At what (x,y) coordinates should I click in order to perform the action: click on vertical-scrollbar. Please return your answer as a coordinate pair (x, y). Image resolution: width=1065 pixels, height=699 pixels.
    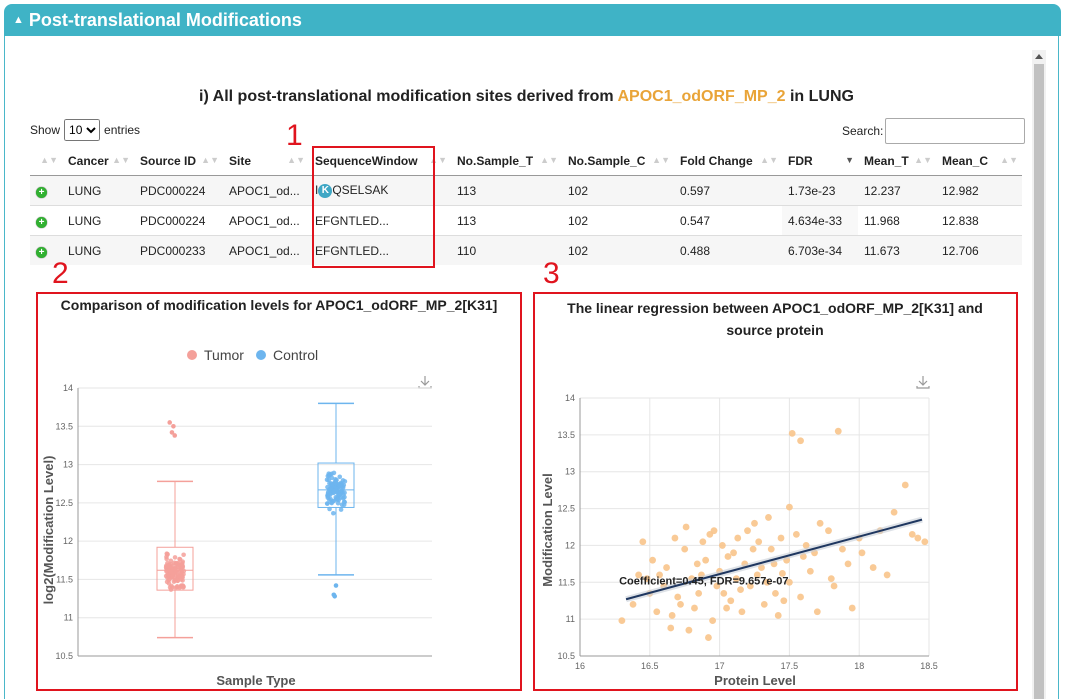
    Looking at the image, I should click on (1039, 374).